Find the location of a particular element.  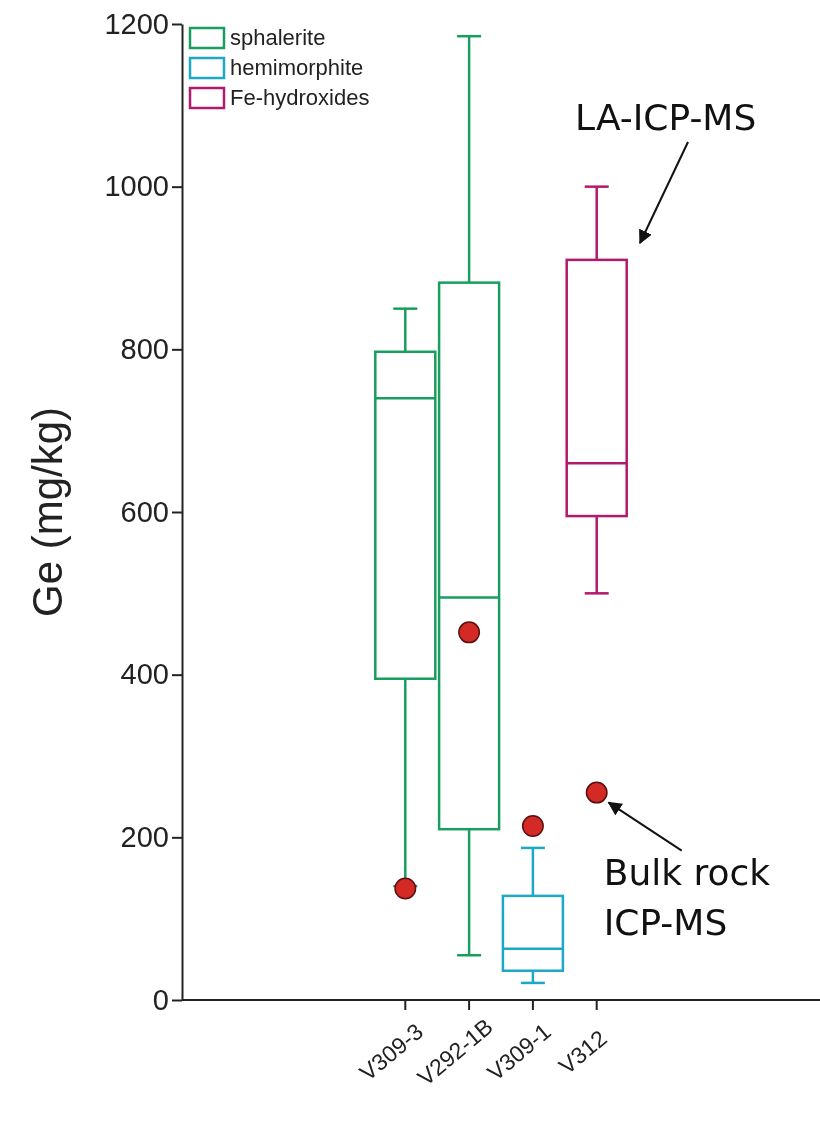

legend-label: Fe-hydroxides is located at coordinates (300, 97).